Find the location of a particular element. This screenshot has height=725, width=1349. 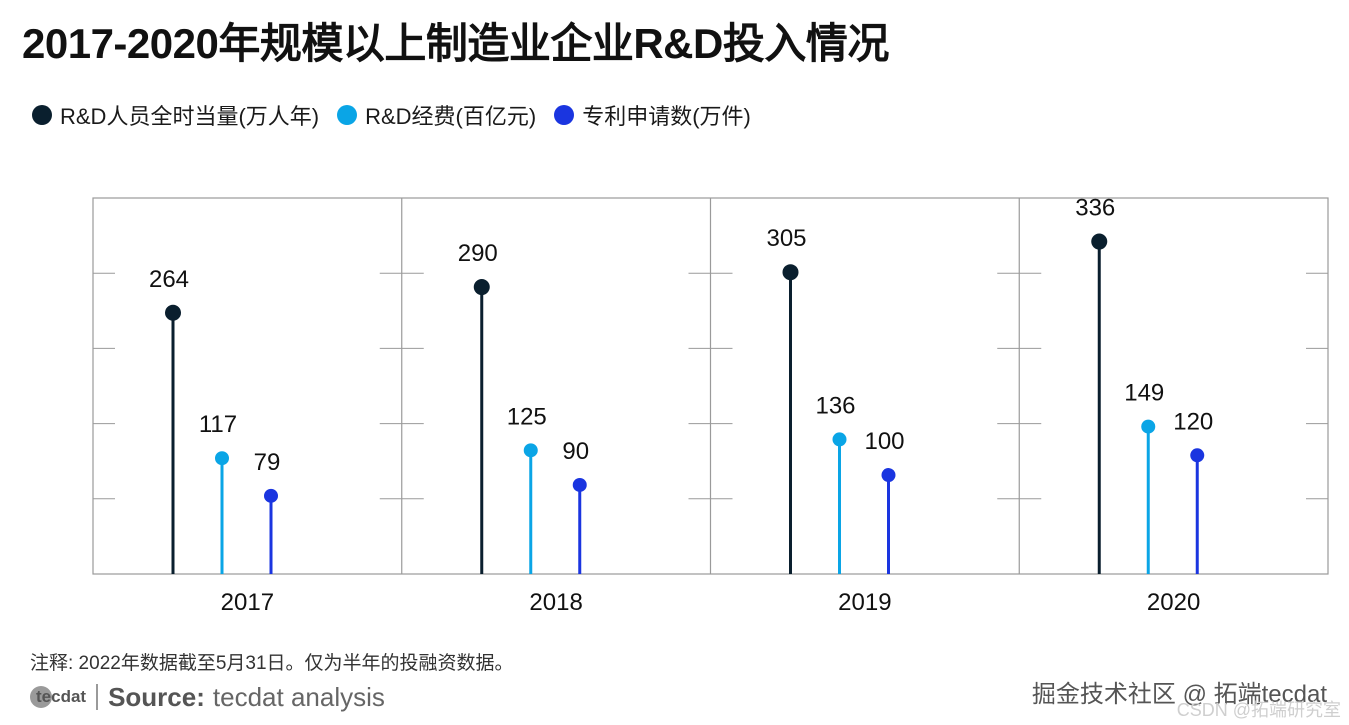

tecdat-logo: tecdat is located at coordinates (64, 697).